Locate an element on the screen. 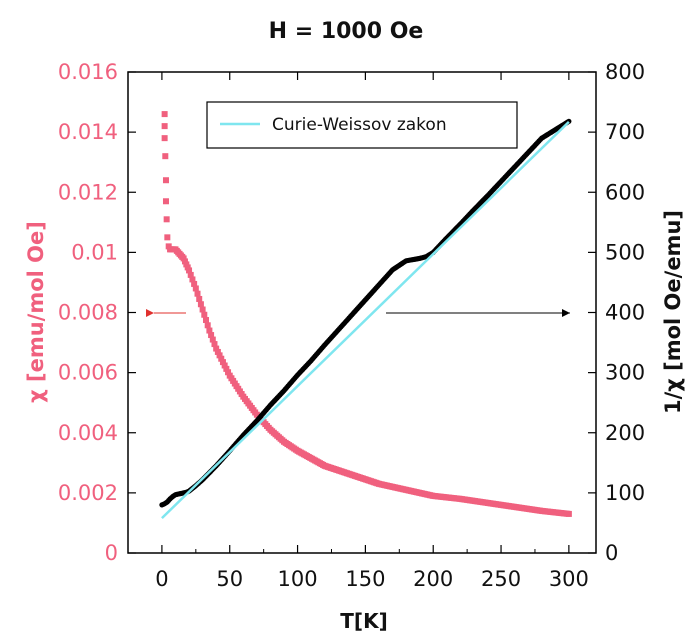 This screenshot has height=633, width=692. x-tick-label-5: 250 is located at coordinates (501, 579).